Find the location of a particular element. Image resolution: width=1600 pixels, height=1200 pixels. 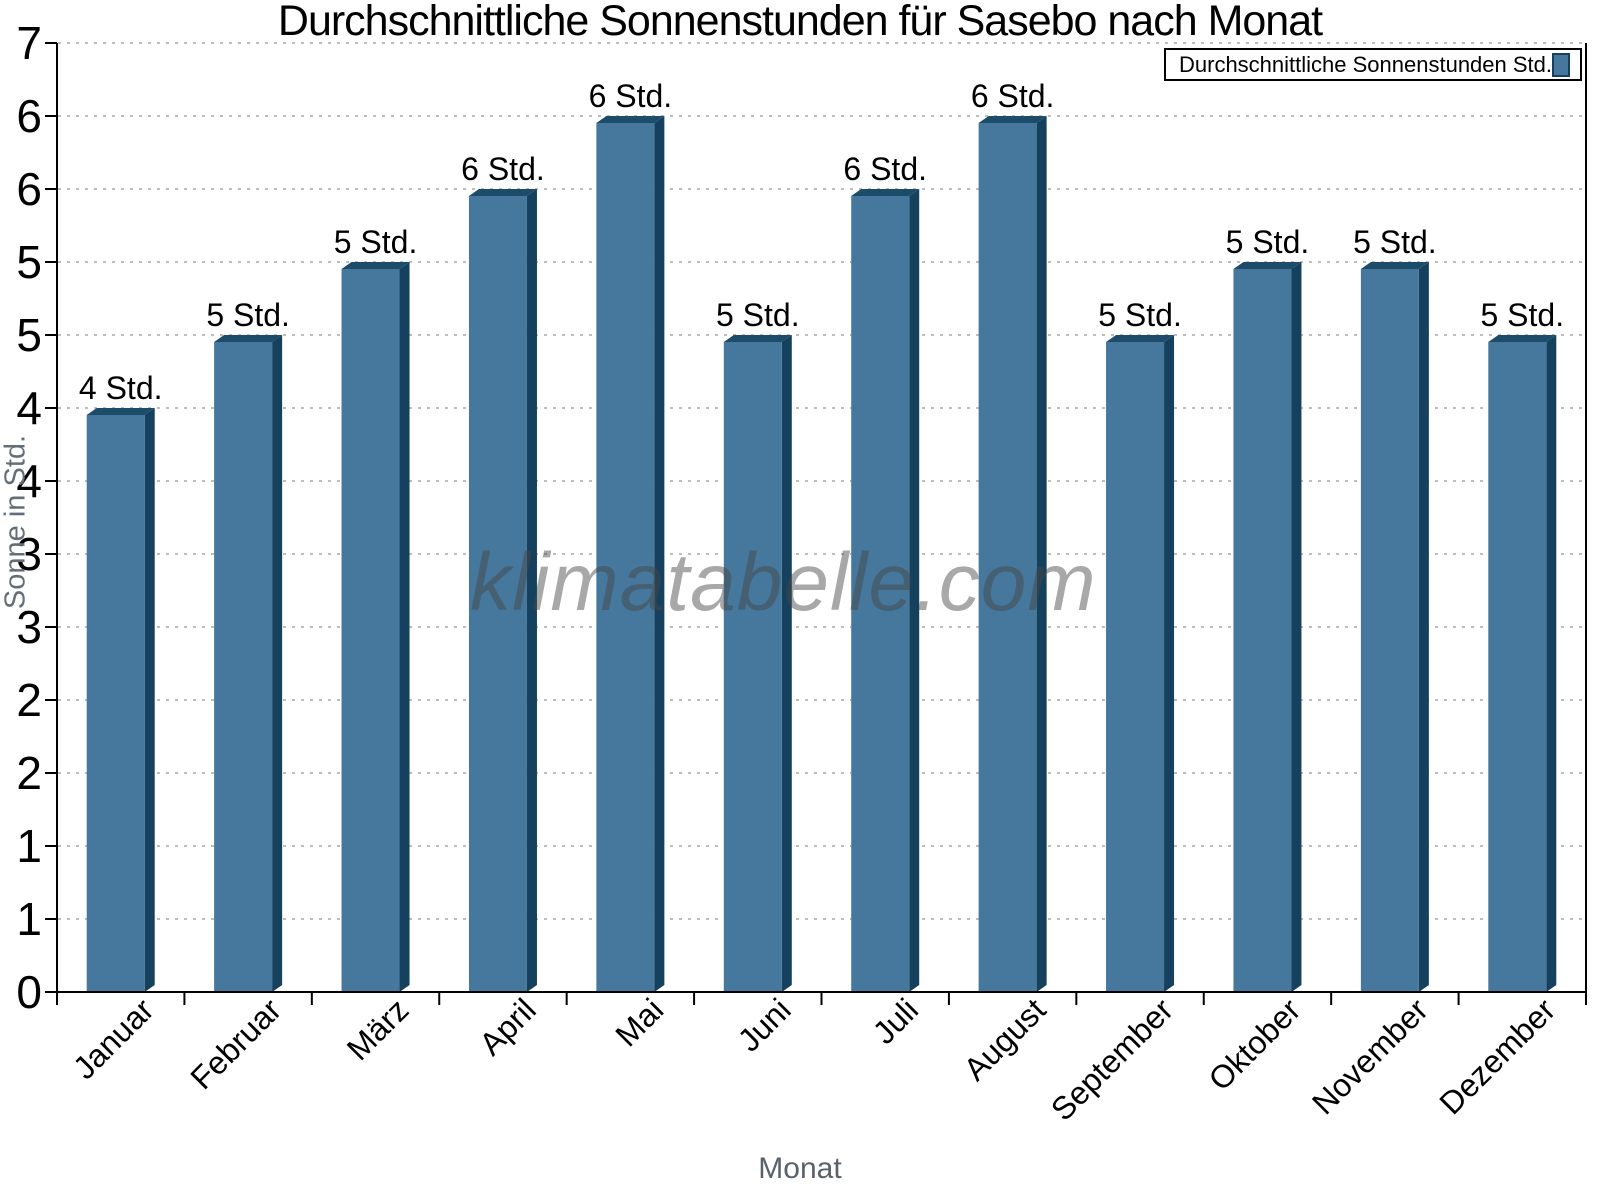

month-label: November is located at coordinates (1370, 1056).